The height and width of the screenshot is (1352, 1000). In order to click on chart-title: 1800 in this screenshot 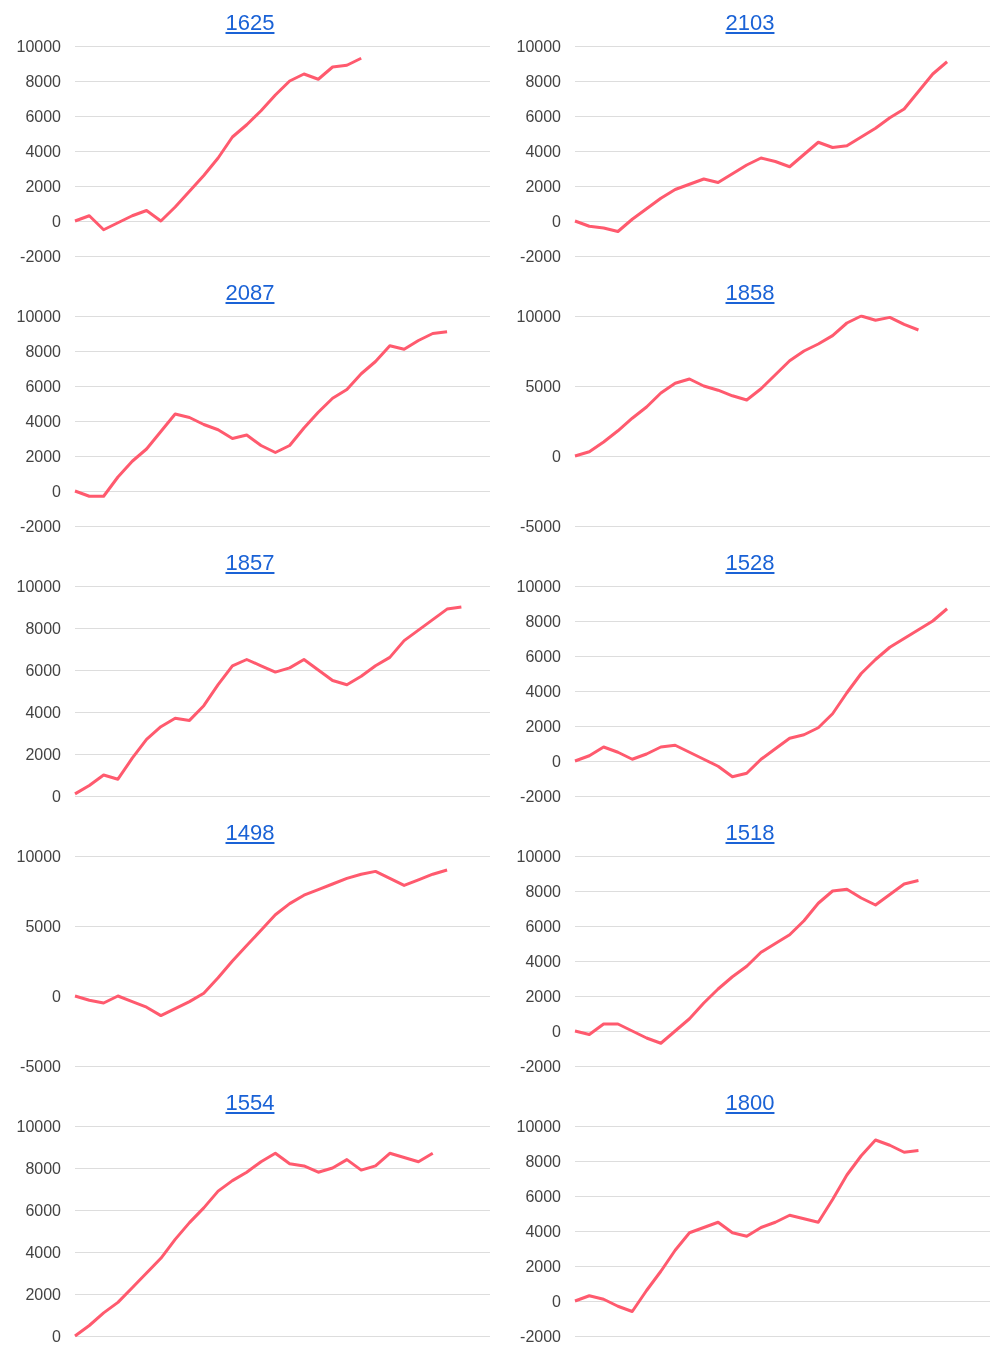, I will do `click(750, 1103)`.